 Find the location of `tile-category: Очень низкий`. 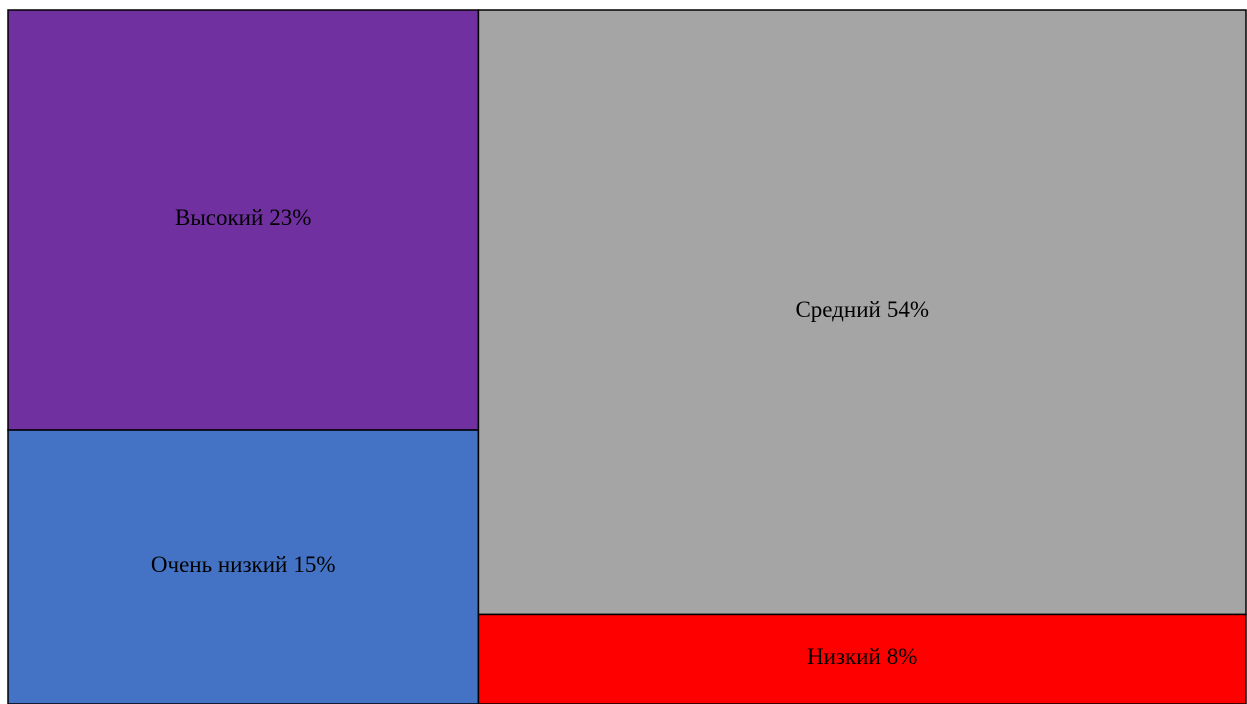

tile-category: Очень низкий is located at coordinates (219, 564).